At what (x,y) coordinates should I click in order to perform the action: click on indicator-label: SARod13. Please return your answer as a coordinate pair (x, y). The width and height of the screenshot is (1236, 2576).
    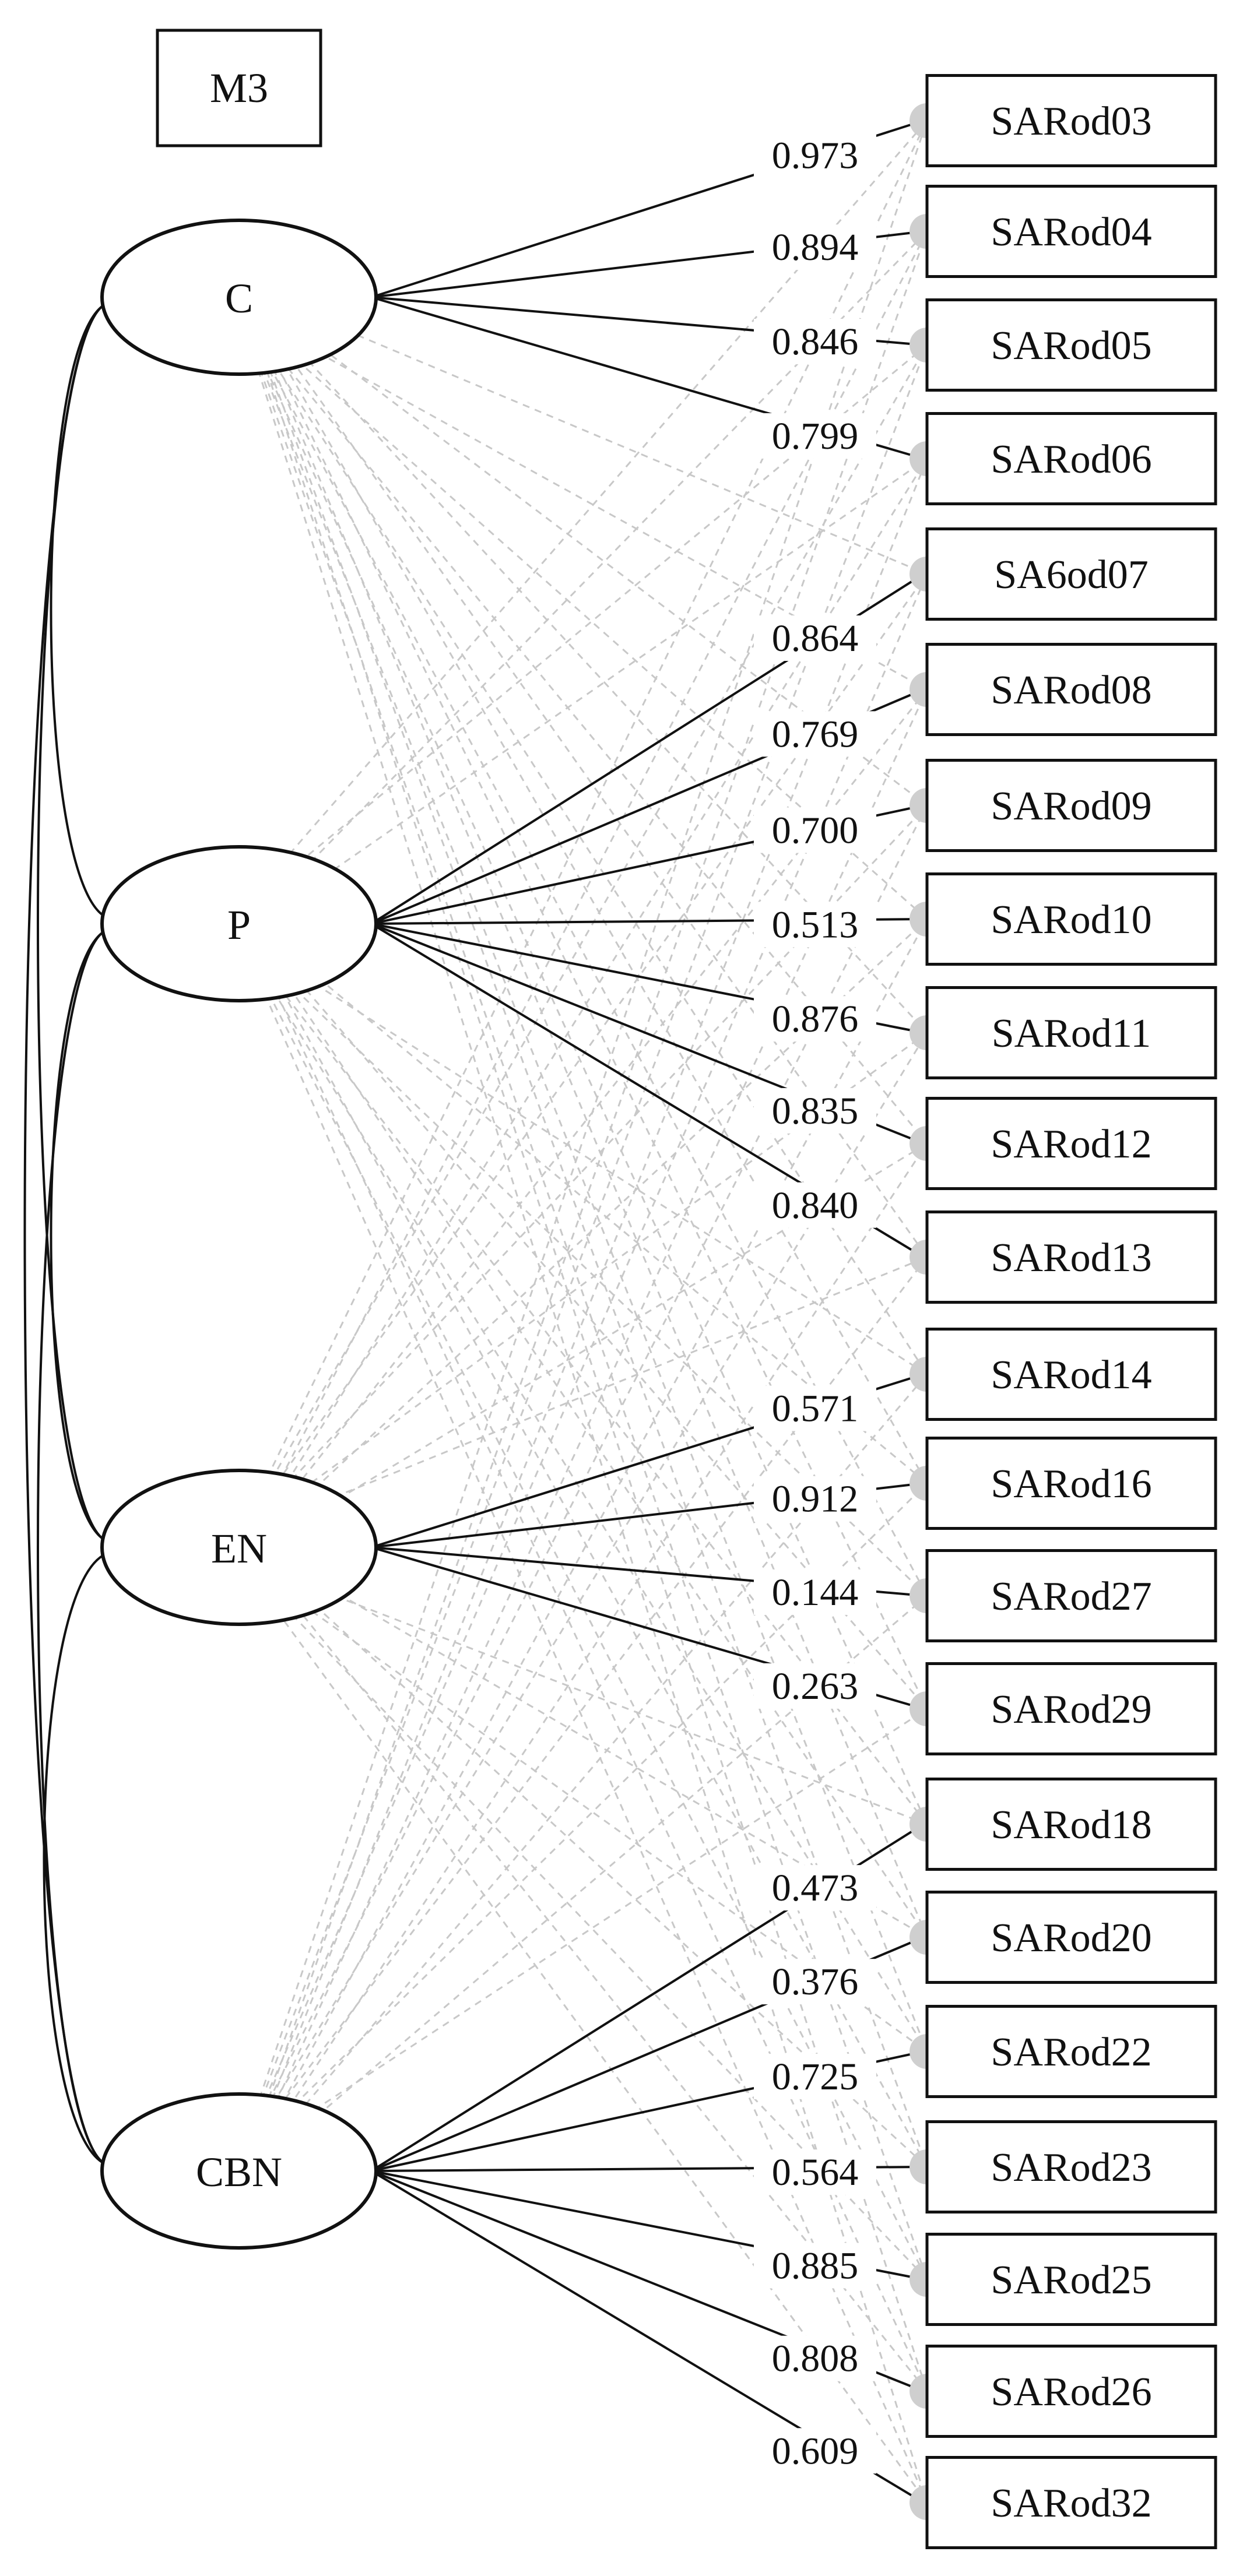
    Looking at the image, I should click on (1071, 1258).